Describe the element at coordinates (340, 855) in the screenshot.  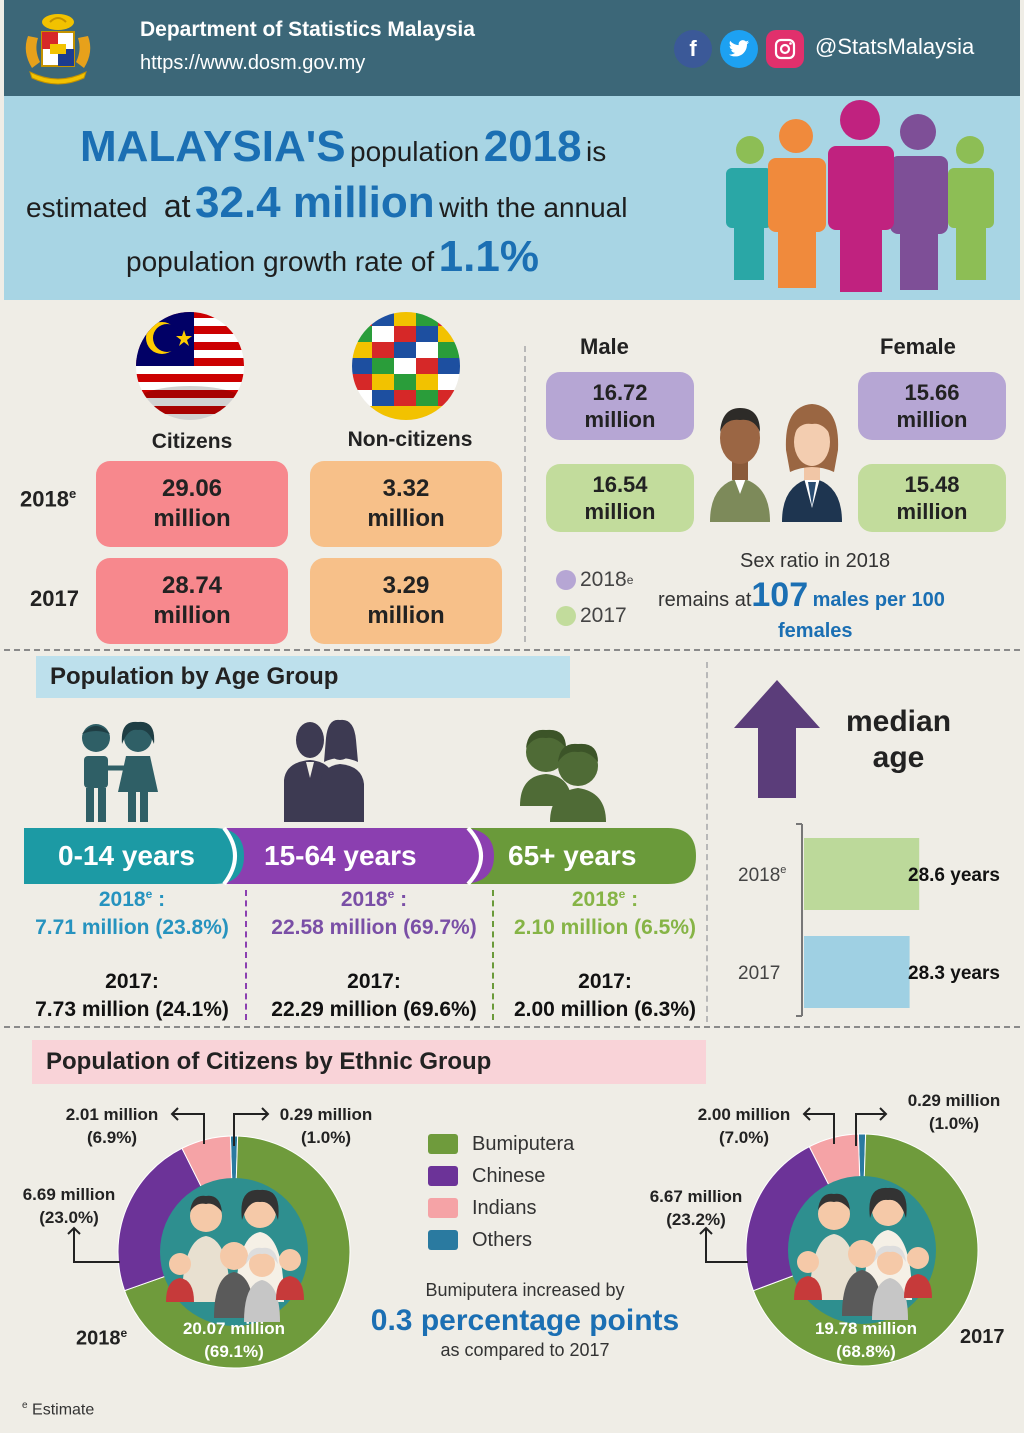
I see `age-label-15-64: 15-64 years` at that location.